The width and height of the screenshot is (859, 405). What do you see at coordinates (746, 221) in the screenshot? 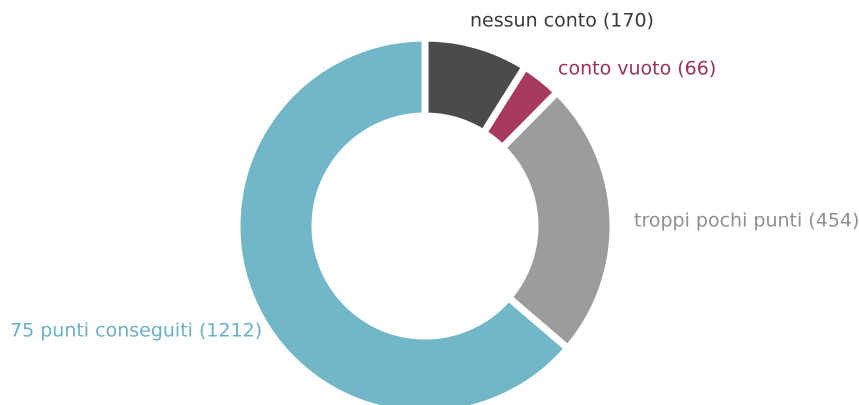
I see `segment-label: troppi pochi punti (454)` at bounding box center [746, 221].